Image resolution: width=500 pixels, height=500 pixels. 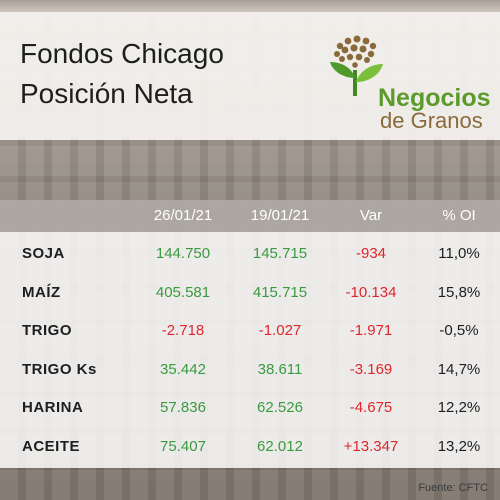 What do you see at coordinates (250, 6) in the screenshot?
I see `top-strip` at bounding box center [250, 6].